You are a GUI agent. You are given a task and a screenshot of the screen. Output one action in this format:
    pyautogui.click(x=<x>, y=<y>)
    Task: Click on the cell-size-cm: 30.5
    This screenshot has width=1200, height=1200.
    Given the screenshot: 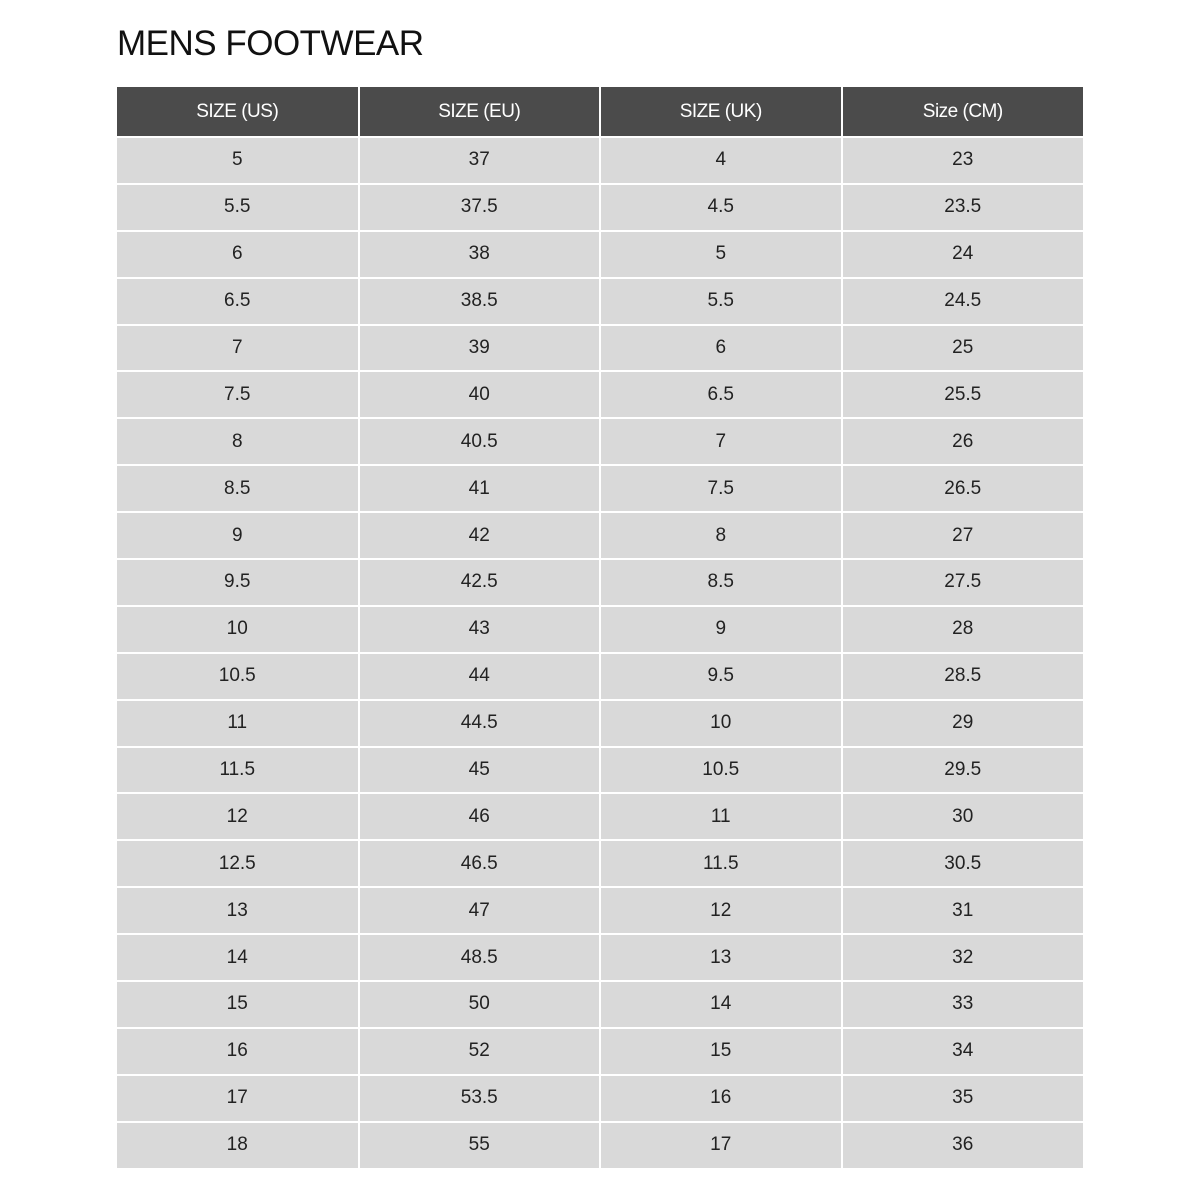 What is the action you would take?
    pyautogui.click(x=961, y=864)
    